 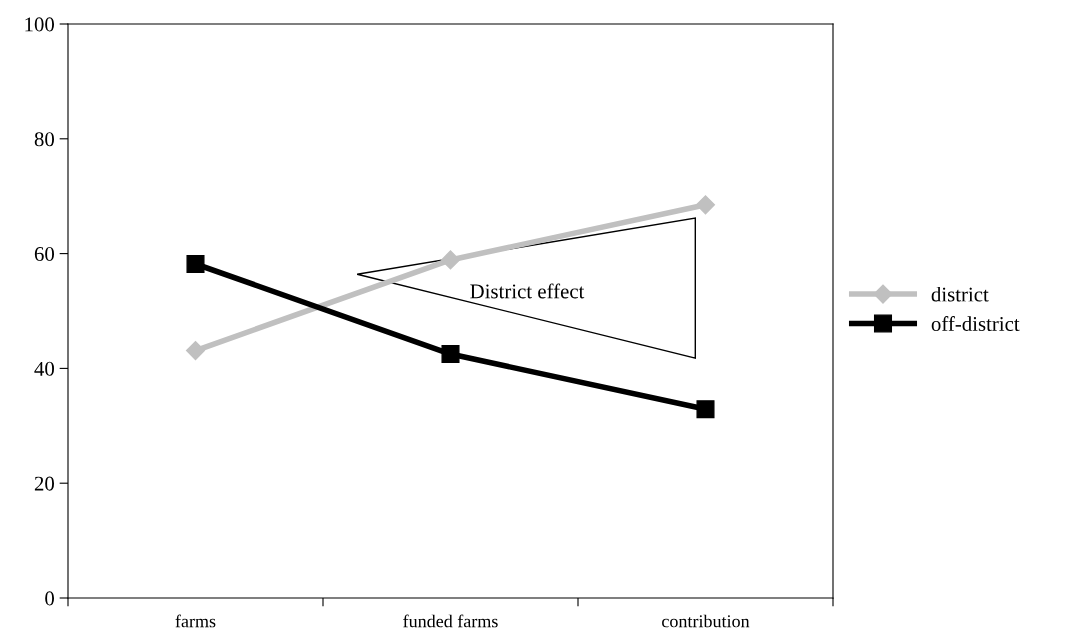 What do you see at coordinates (960, 294) in the screenshot?
I see `legend-label: district` at bounding box center [960, 294].